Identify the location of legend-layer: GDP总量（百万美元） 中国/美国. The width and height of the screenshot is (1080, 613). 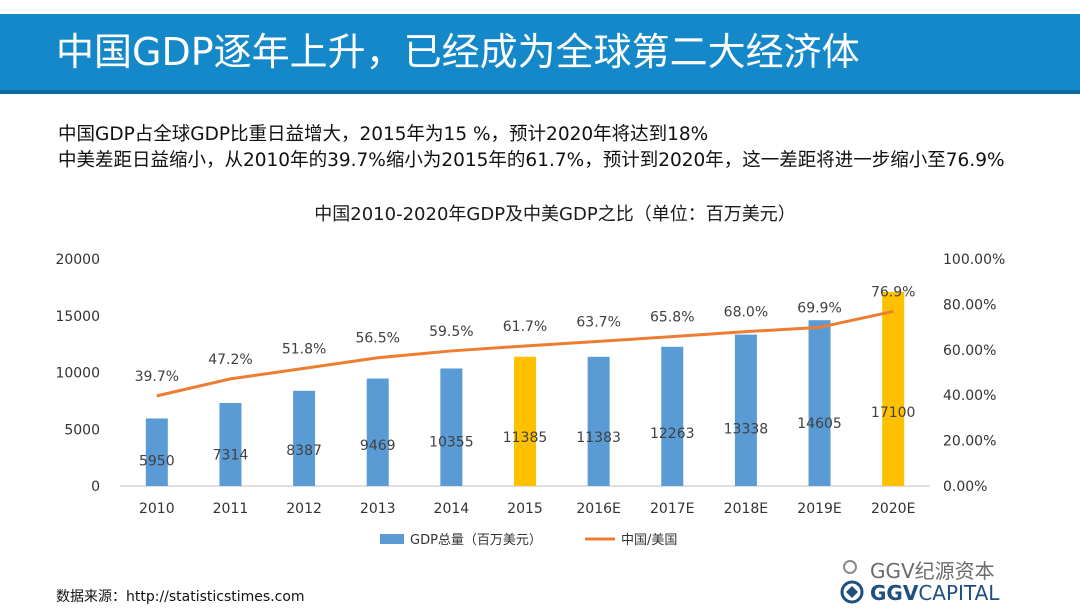
(528, 540).